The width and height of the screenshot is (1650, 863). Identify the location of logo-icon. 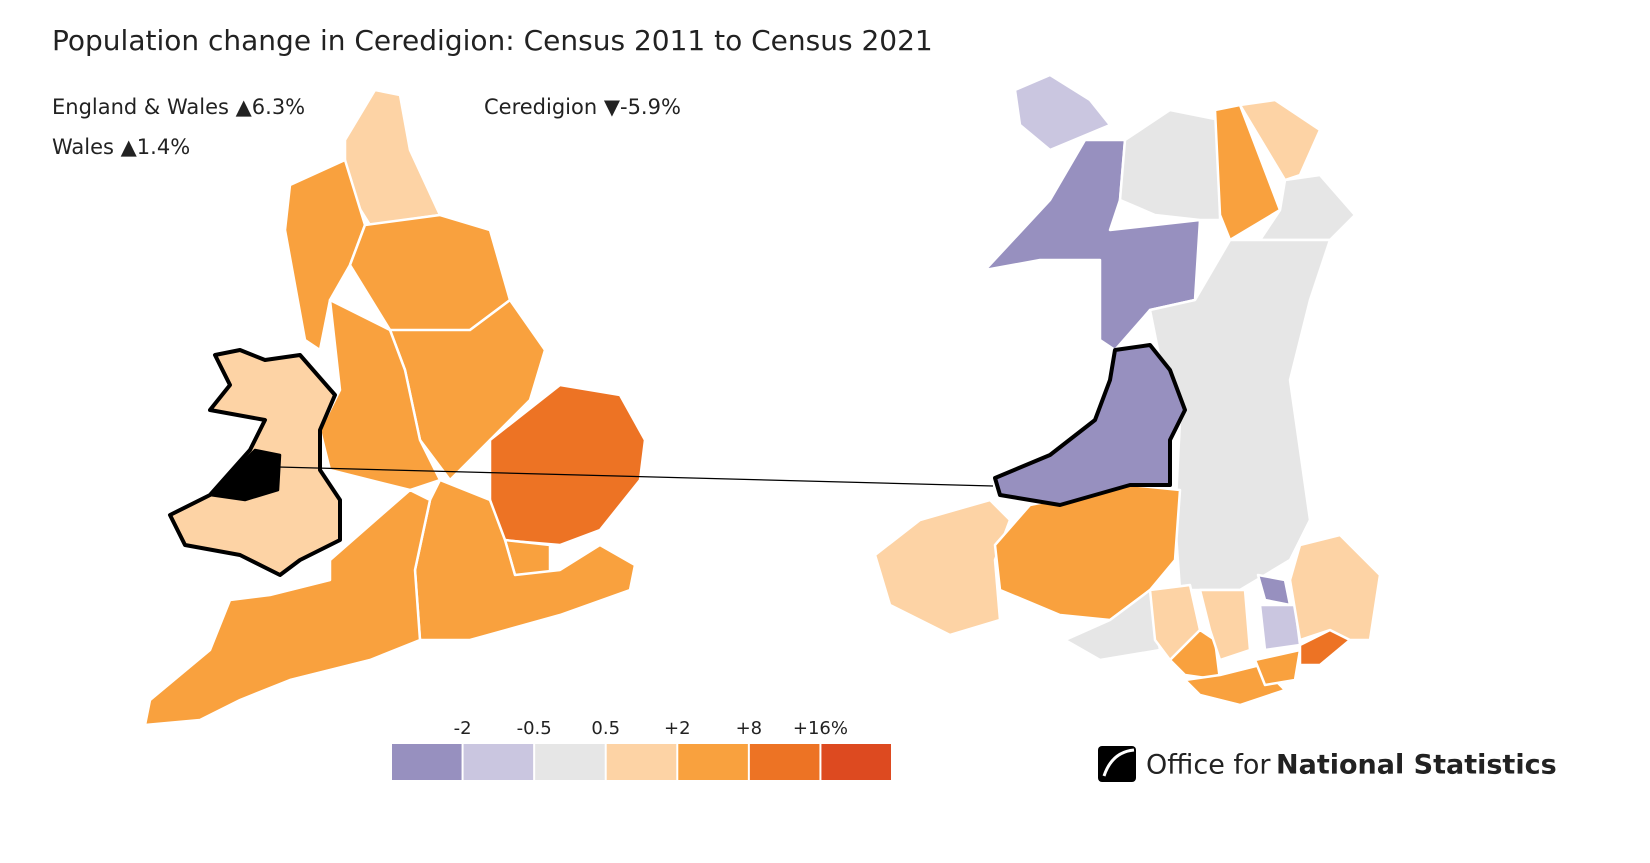
(1117, 764).